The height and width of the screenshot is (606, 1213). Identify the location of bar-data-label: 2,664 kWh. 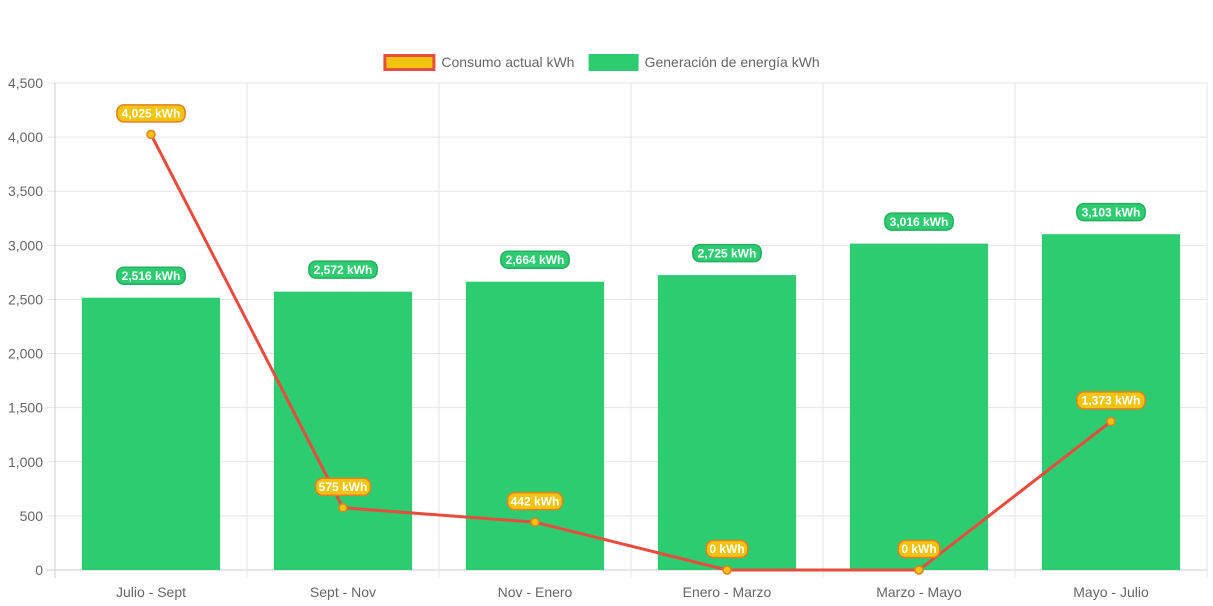
(535, 259).